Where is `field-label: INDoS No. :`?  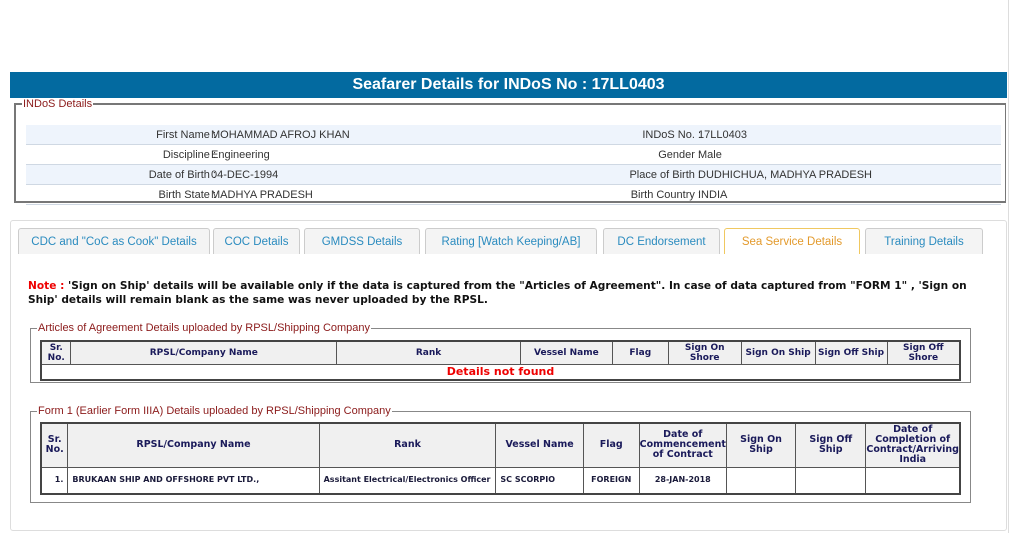
field-label: INDoS No. : is located at coordinates (671, 135).